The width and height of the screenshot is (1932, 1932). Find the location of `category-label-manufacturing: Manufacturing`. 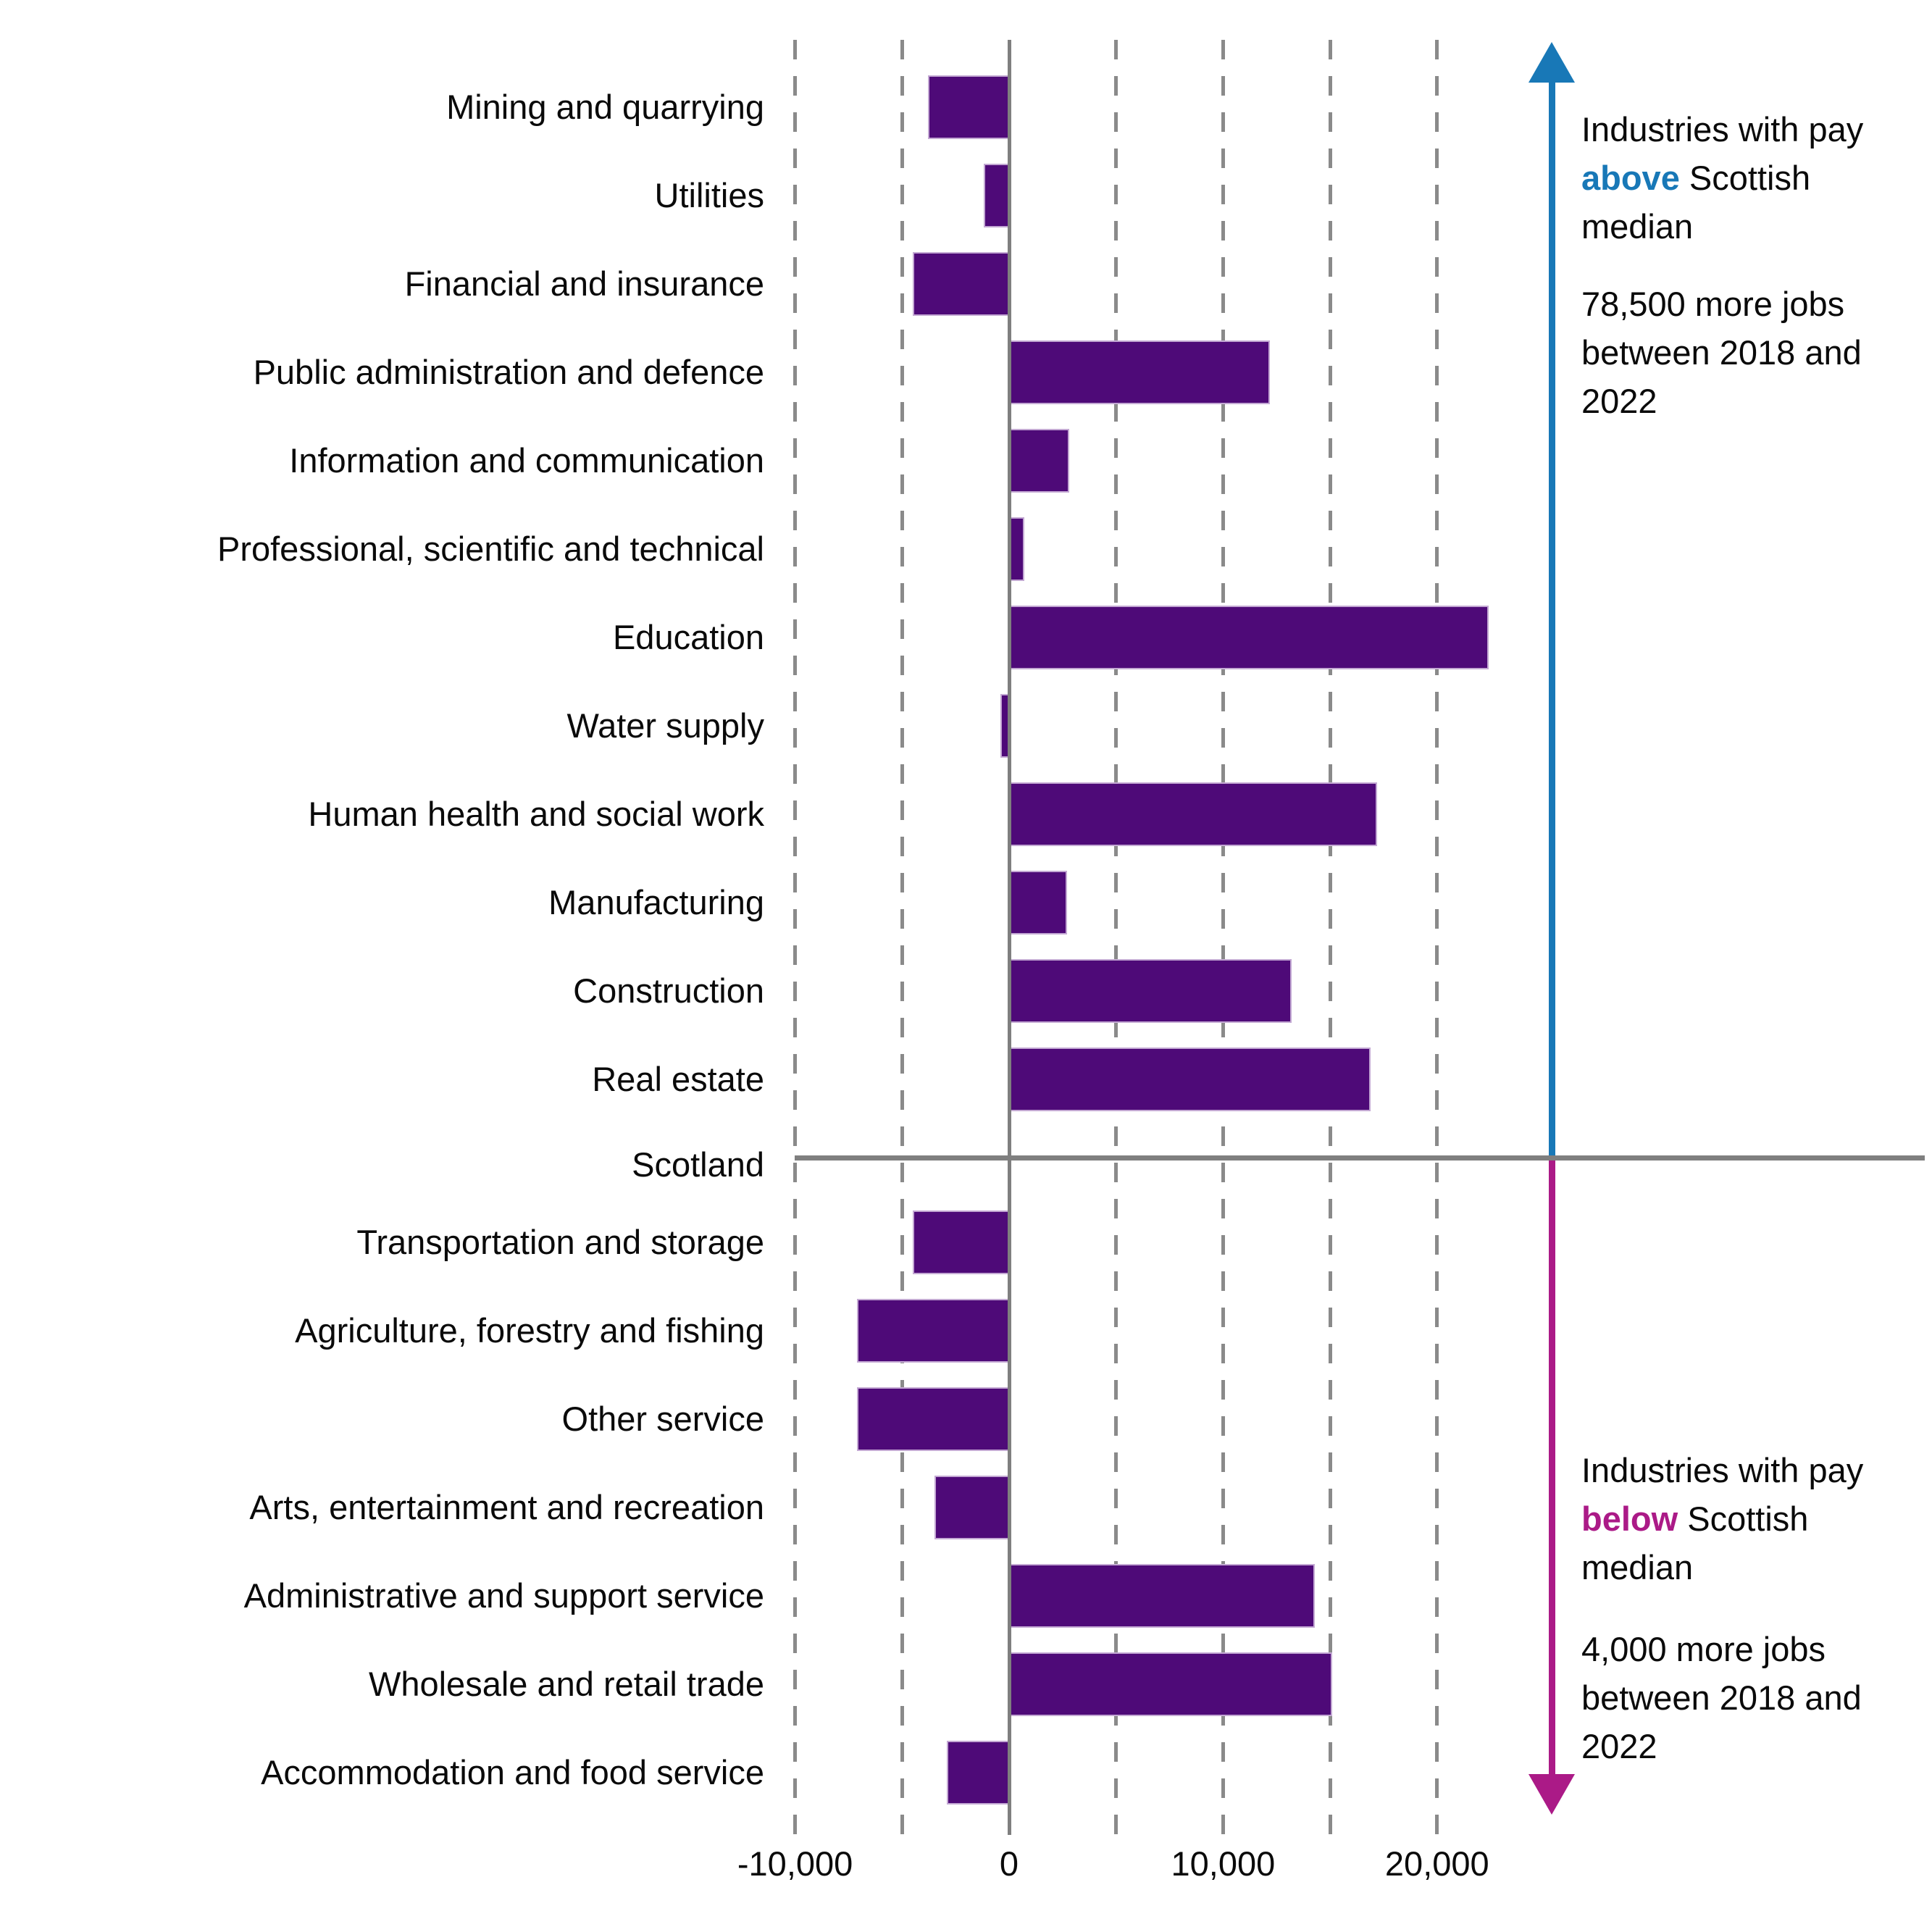

category-label-manufacturing: Manufacturing is located at coordinates (656, 901).